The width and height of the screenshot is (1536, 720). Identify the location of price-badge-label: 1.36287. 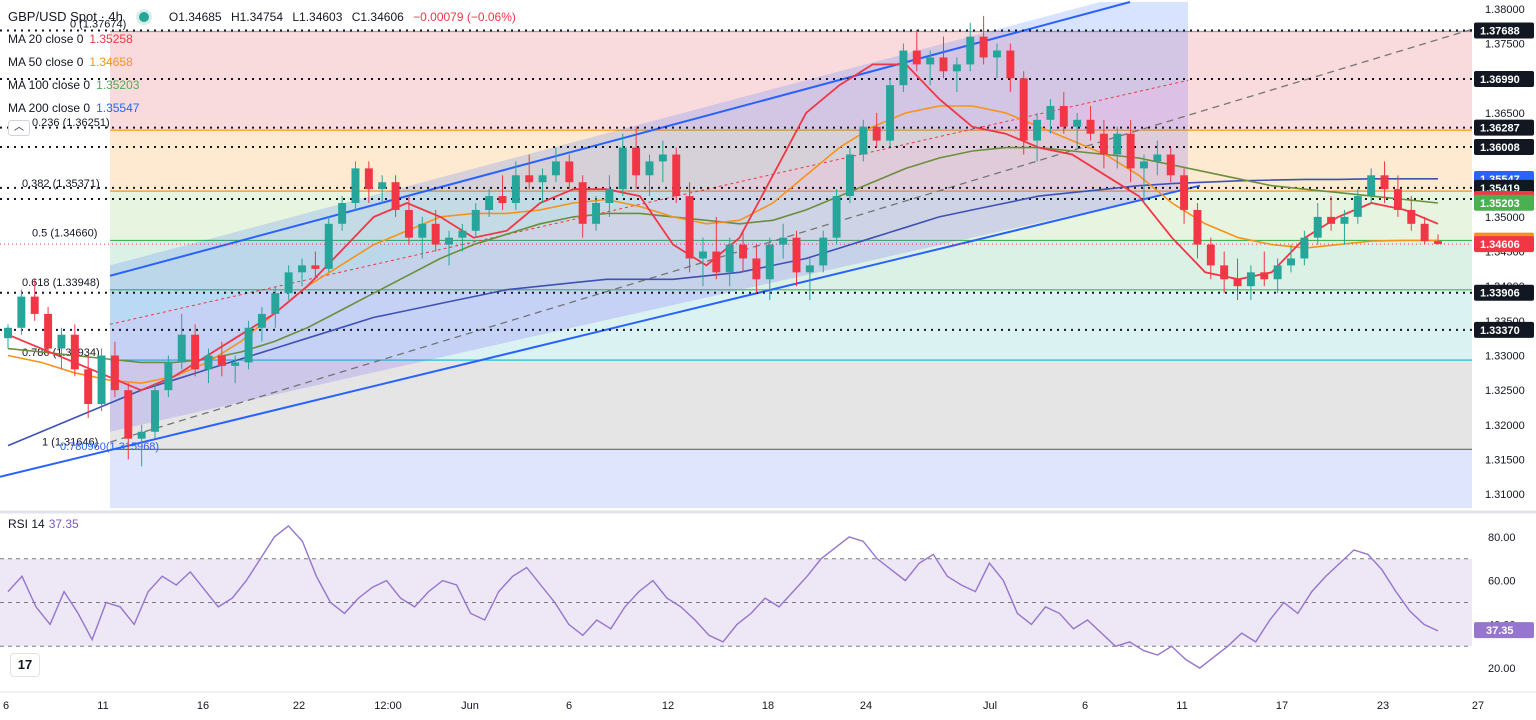
(1500, 129).